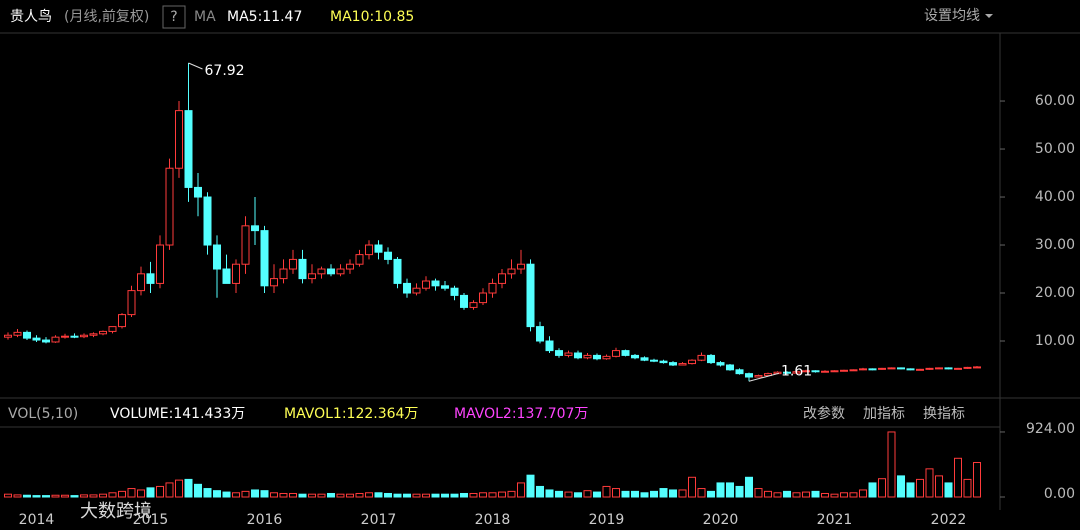 The height and width of the screenshot is (530, 1080). I want to click on y-tick-label: 0.00, so click(1059, 494).